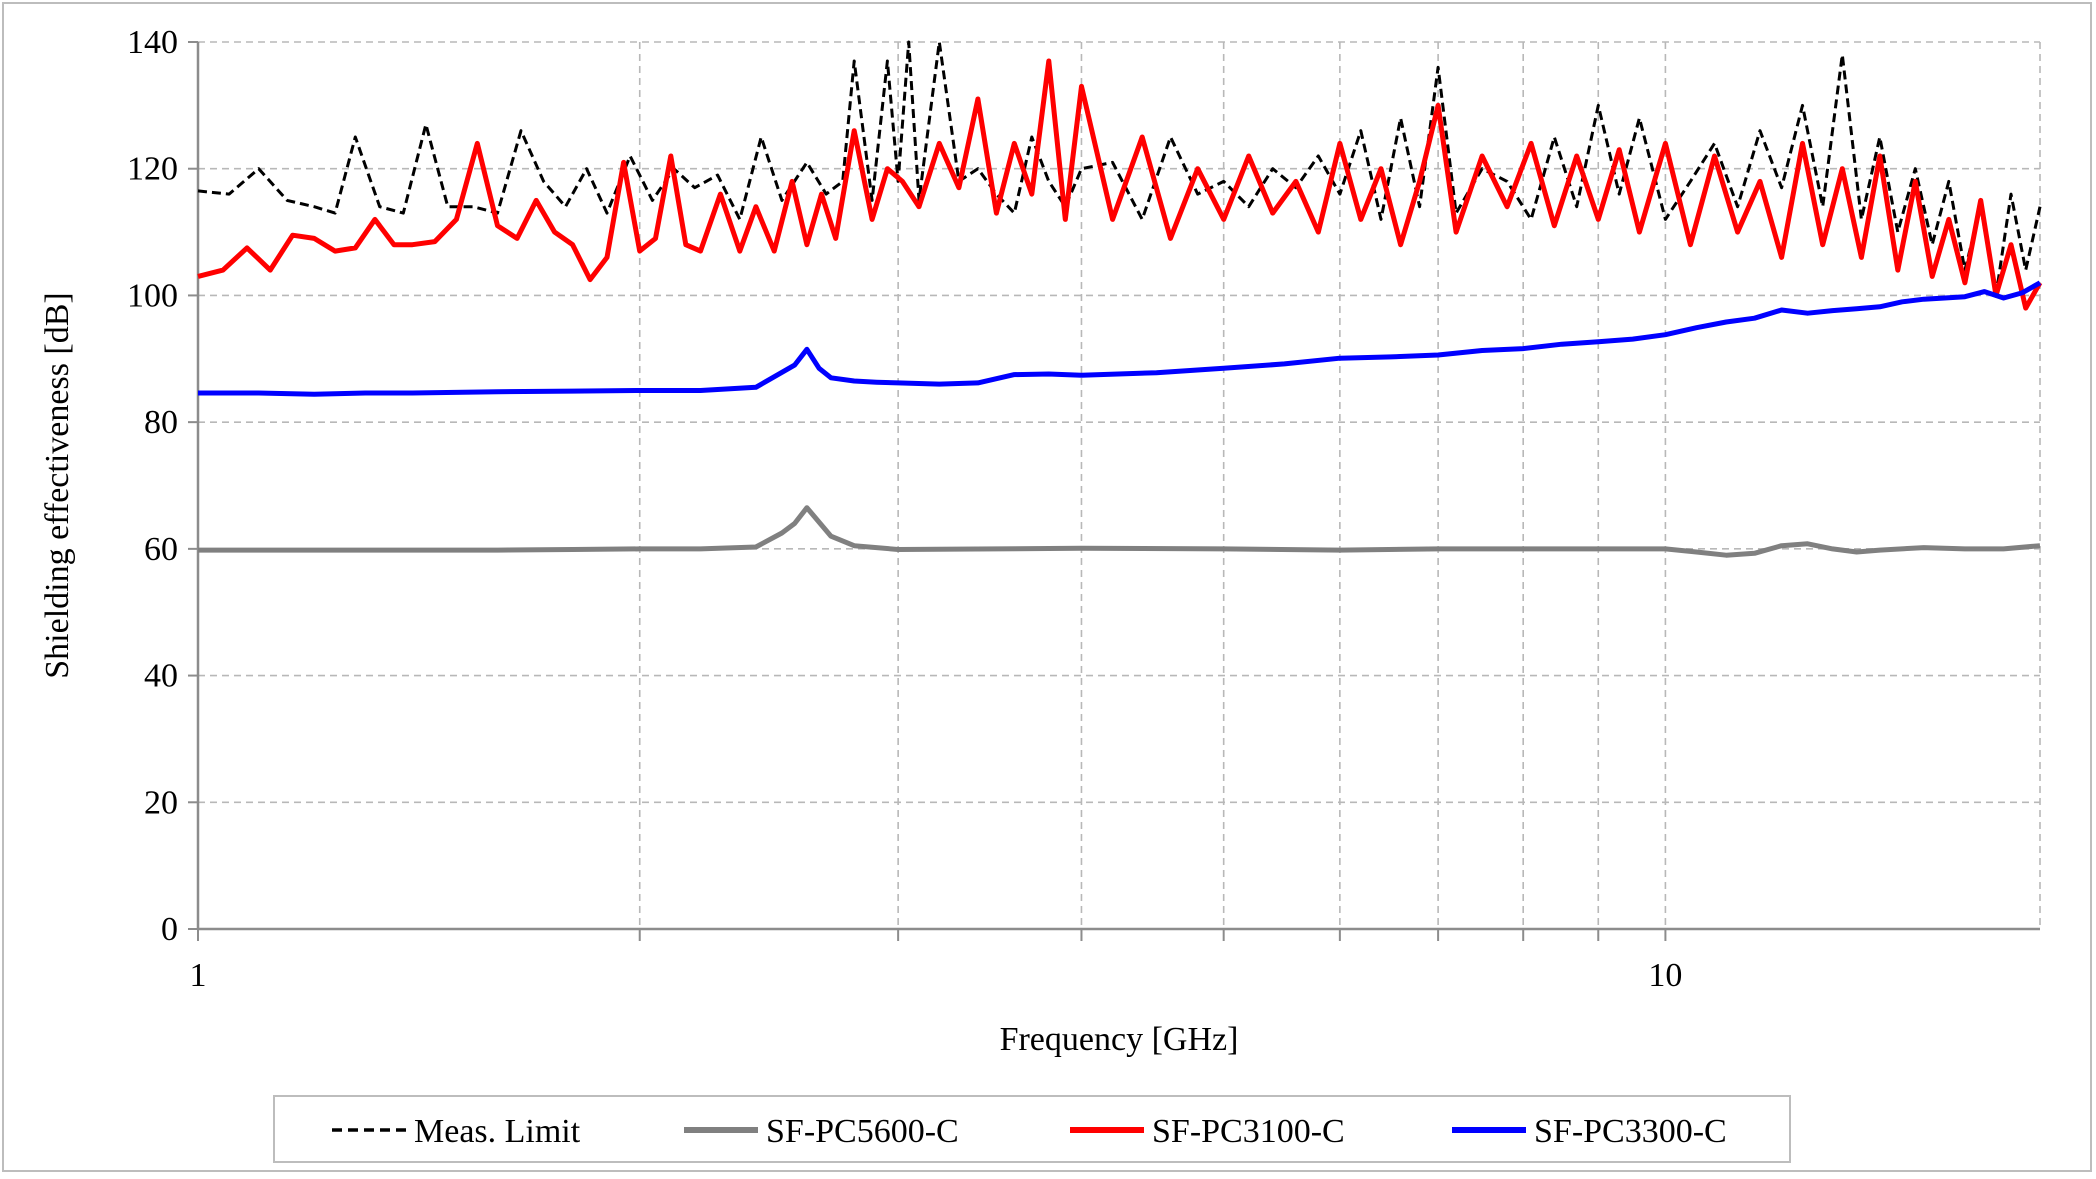  What do you see at coordinates (152, 295) in the screenshot?
I see `y-tick-label: 100` at bounding box center [152, 295].